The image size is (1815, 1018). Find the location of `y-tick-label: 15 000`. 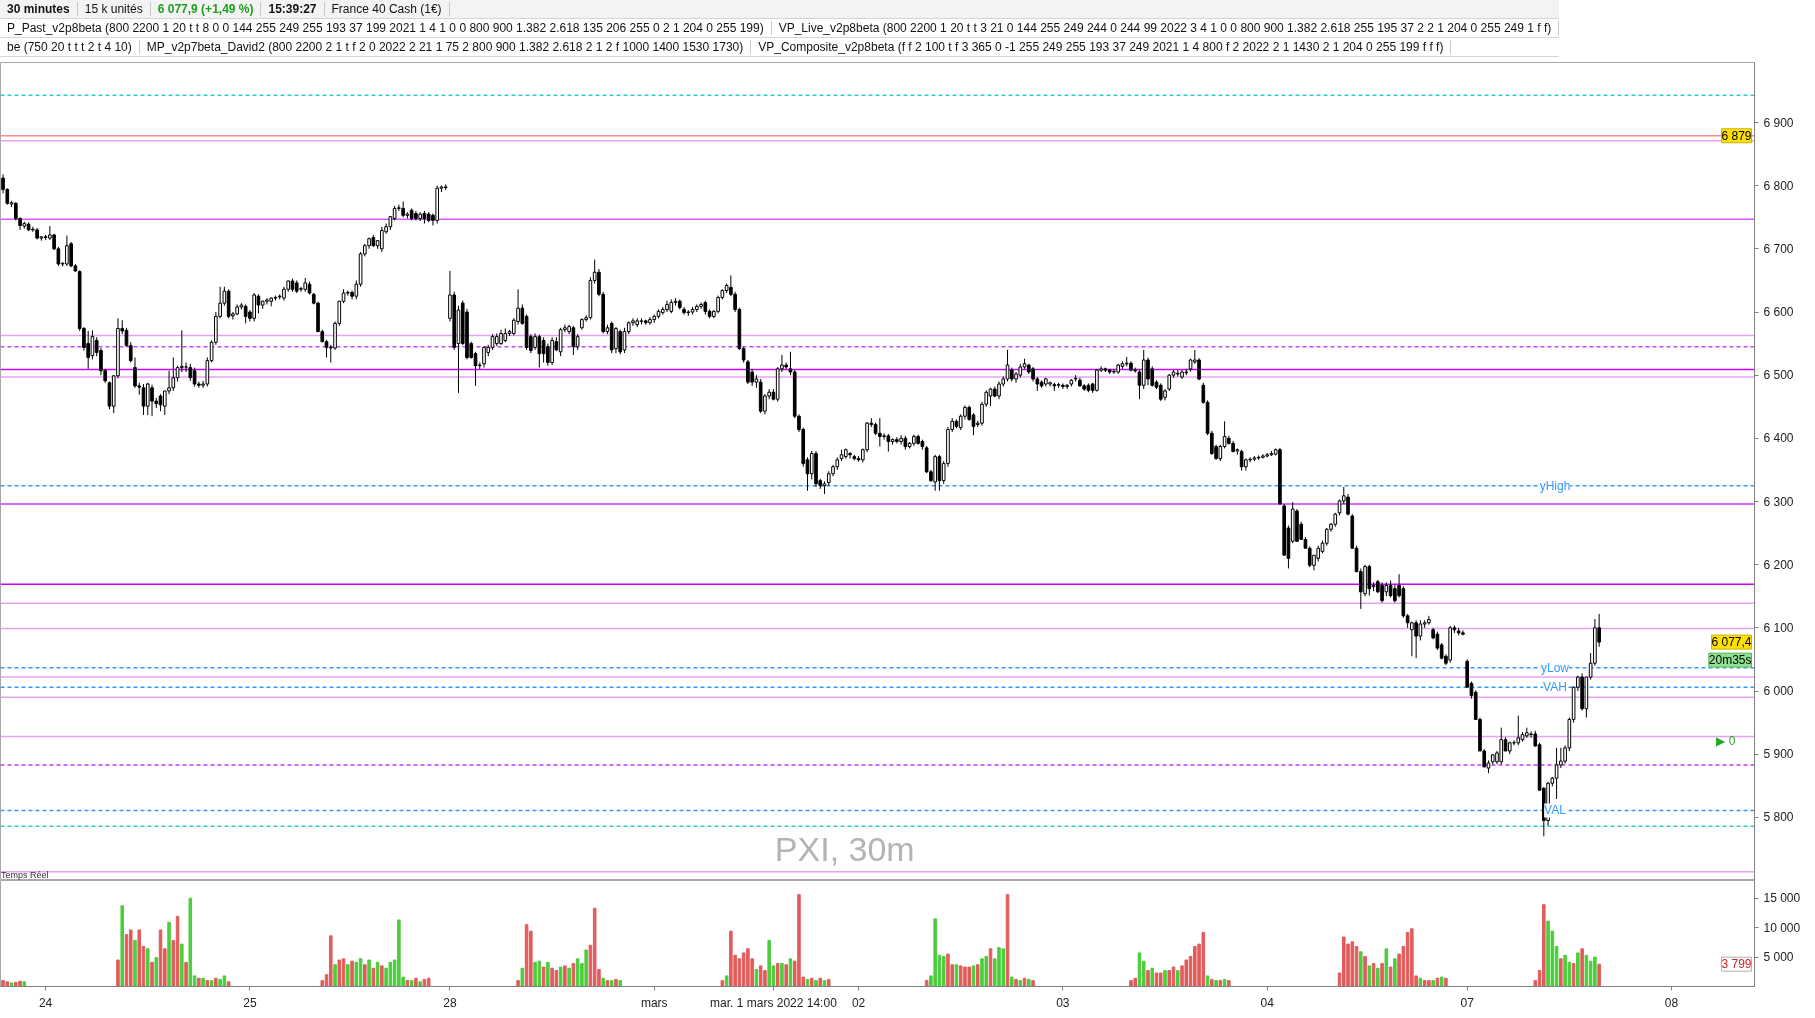

y-tick-label: 15 000 is located at coordinates (1782, 898).